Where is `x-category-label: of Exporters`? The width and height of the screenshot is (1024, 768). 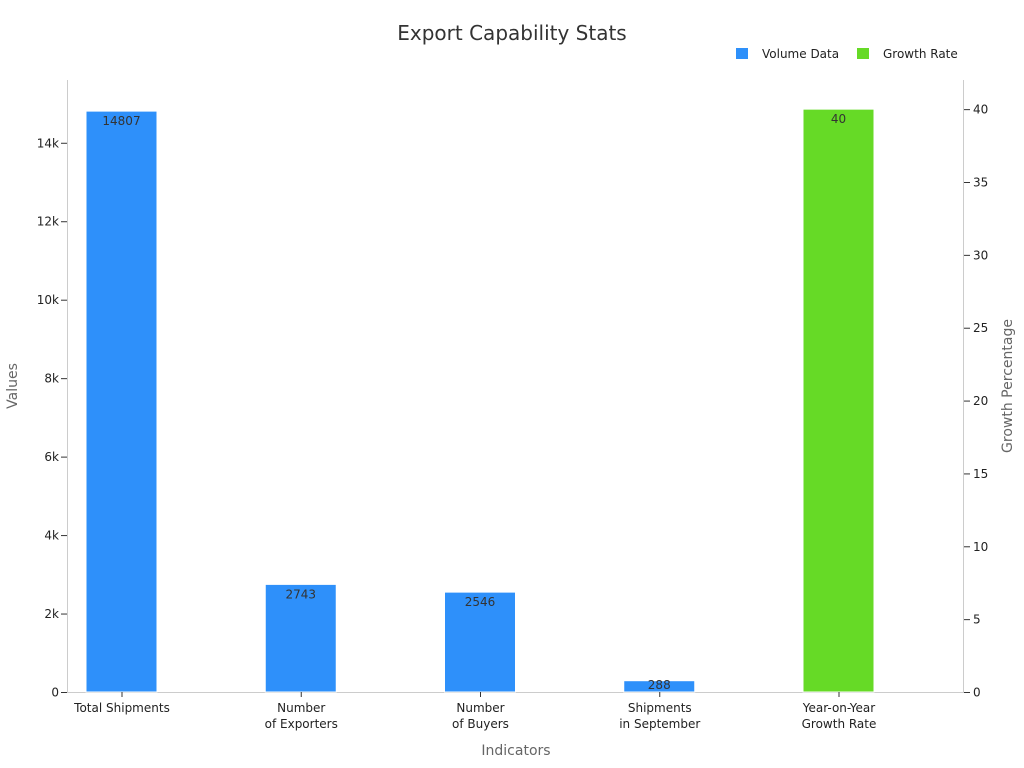 x-category-label: of Exporters is located at coordinates (301, 724).